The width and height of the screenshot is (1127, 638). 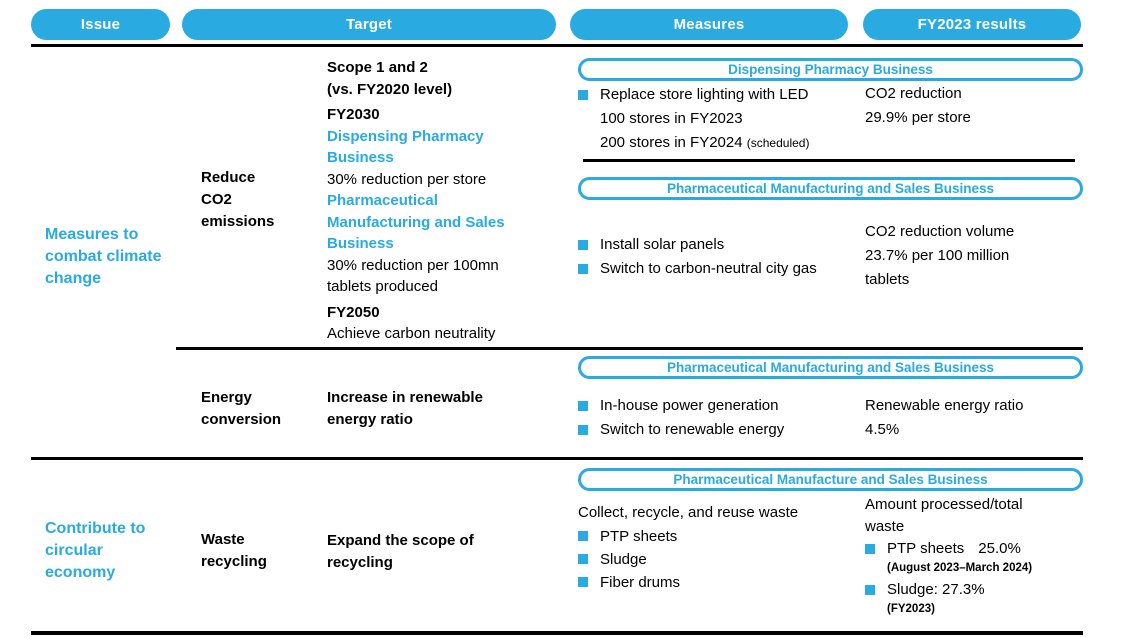 What do you see at coordinates (640, 582) in the screenshot?
I see `measure-fiber-drums: Fiber drums` at bounding box center [640, 582].